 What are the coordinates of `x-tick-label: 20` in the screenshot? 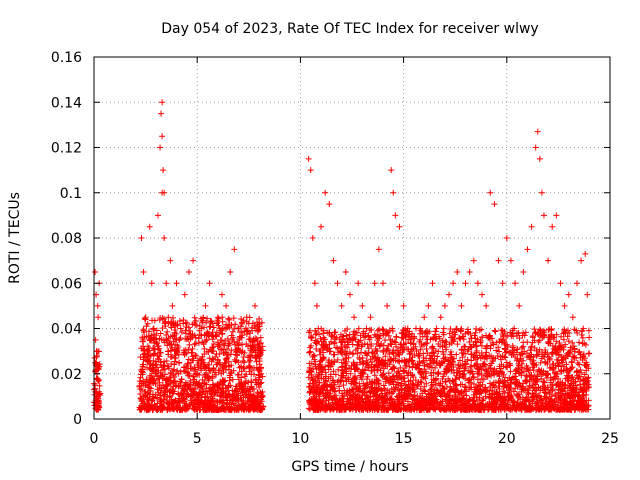 It's located at (507, 439).